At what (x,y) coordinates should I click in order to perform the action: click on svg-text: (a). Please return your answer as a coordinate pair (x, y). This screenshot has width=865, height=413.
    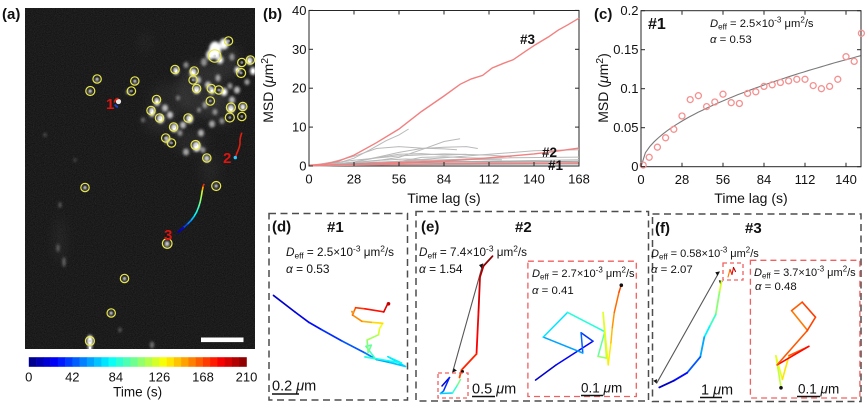
    Looking at the image, I should click on (11, 14).